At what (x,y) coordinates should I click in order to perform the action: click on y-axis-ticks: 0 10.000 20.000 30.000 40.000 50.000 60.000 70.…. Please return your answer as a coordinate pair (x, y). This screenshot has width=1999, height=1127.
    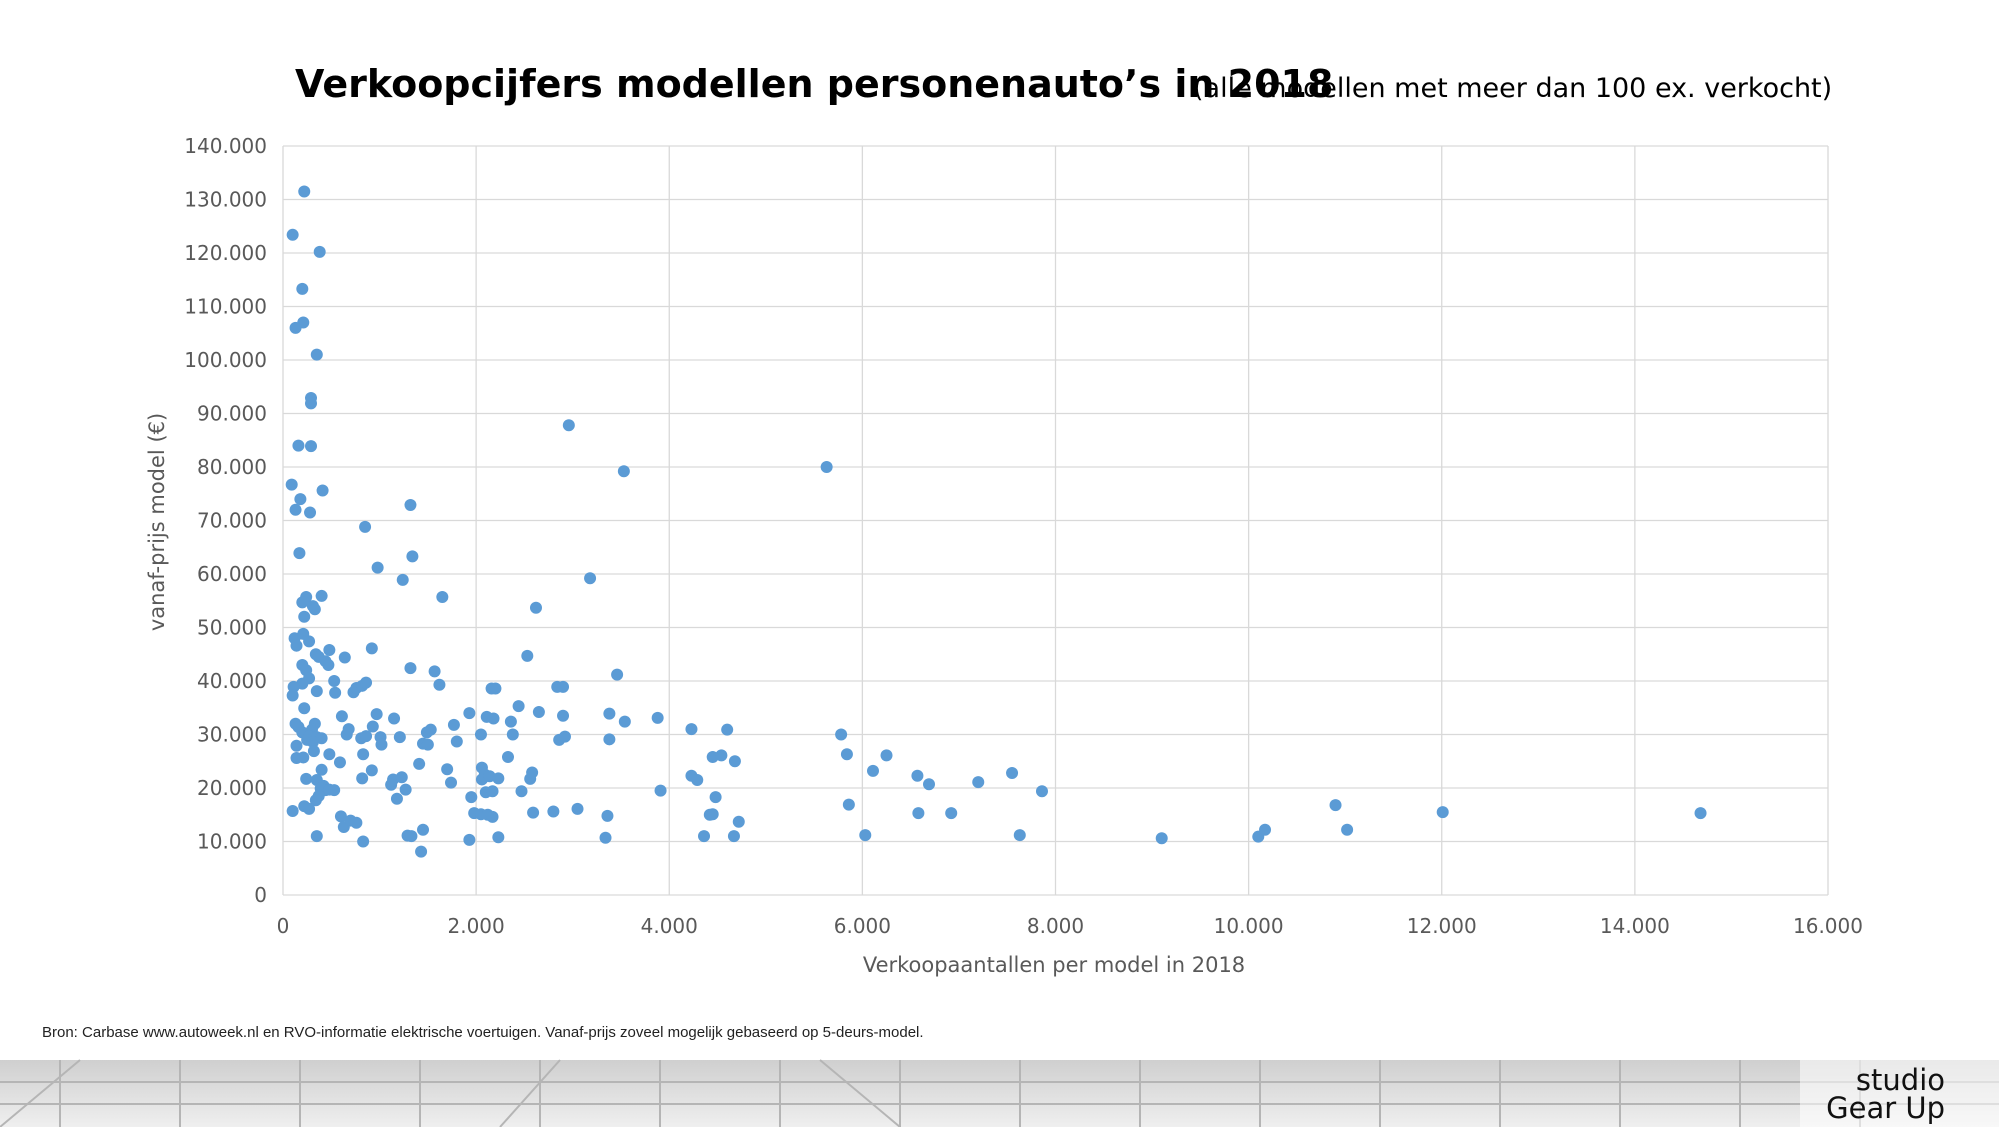
    Looking at the image, I should click on (225, 520).